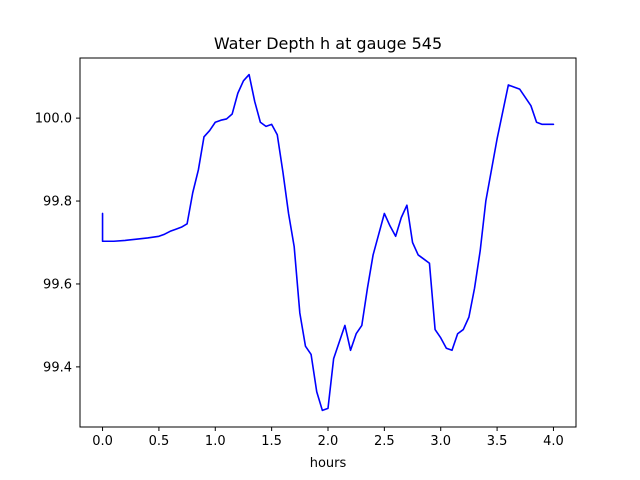 This screenshot has height=480, width=640. I want to click on x-tick-label: 3.0, so click(440, 441).